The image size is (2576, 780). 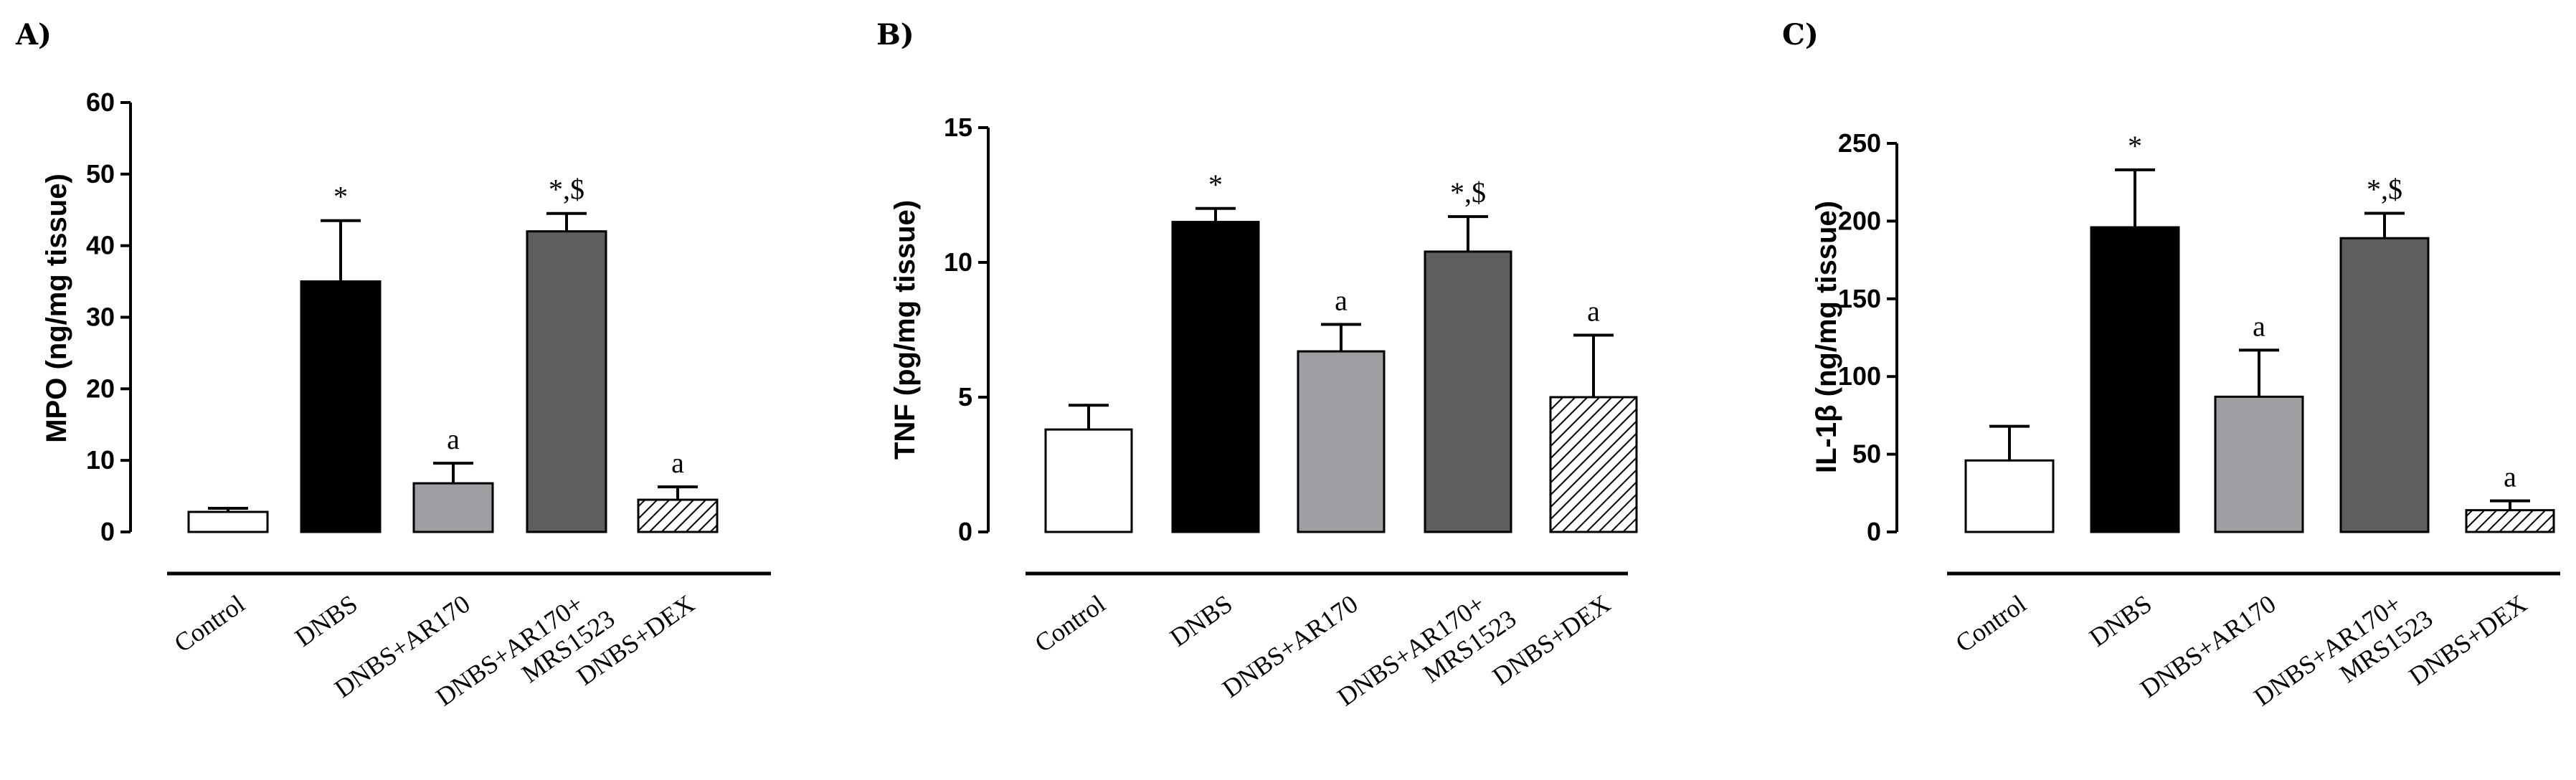 I want to click on y-tick-label: 60, so click(x=100, y=102).